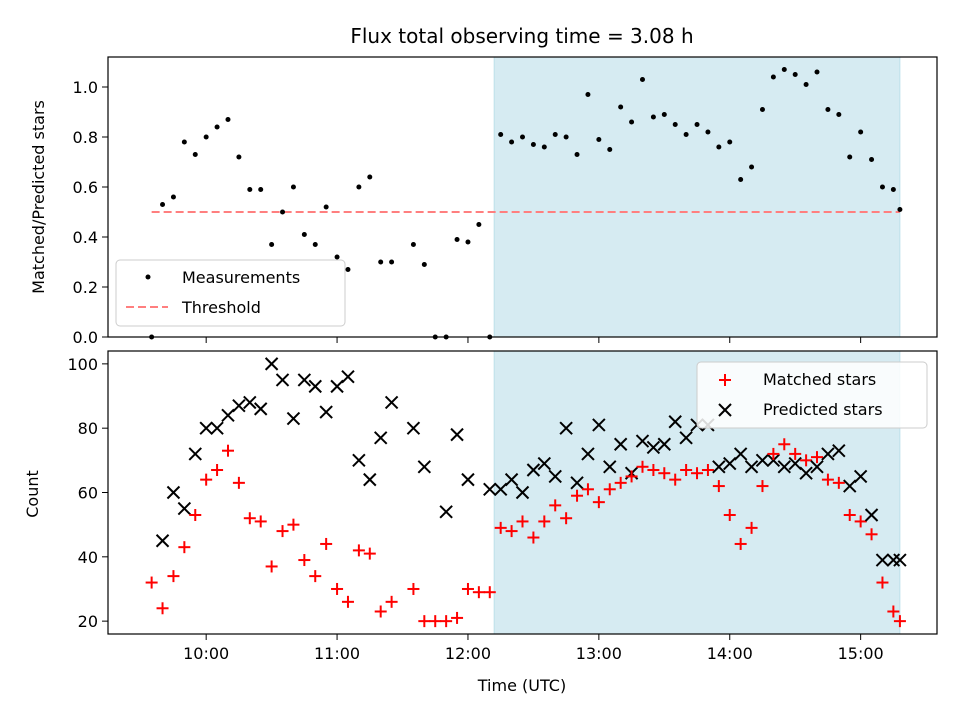 The height and width of the screenshot is (720, 960). What do you see at coordinates (221, 307) in the screenshot?
I see `legend-label-threshold: Threshold` at bounding box center [221, 307].